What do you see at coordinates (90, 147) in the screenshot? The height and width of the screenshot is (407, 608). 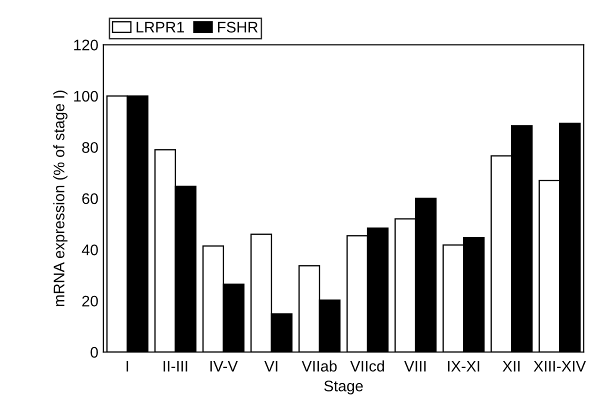 I see `y-tick-label: 80` at bounding box center [90, 147].